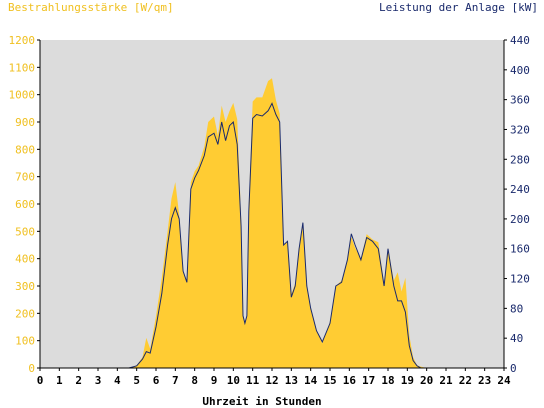  I want to click on x-tick-label: 10, so click(233, 380).